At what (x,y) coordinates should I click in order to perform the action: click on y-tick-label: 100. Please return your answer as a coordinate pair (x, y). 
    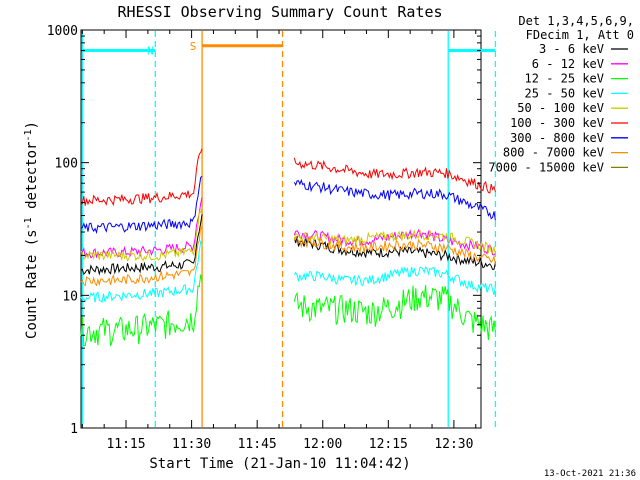
    Looking at the image, I should click on (66, 164).